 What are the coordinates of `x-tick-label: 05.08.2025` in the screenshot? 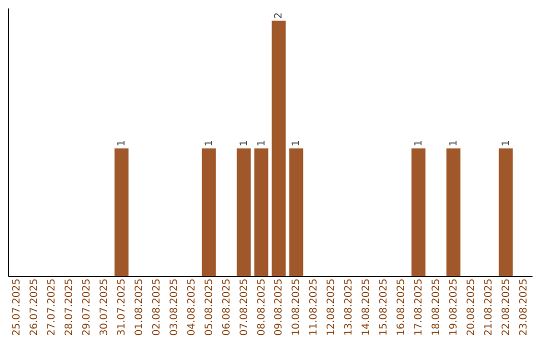 It's located at (209, 307).